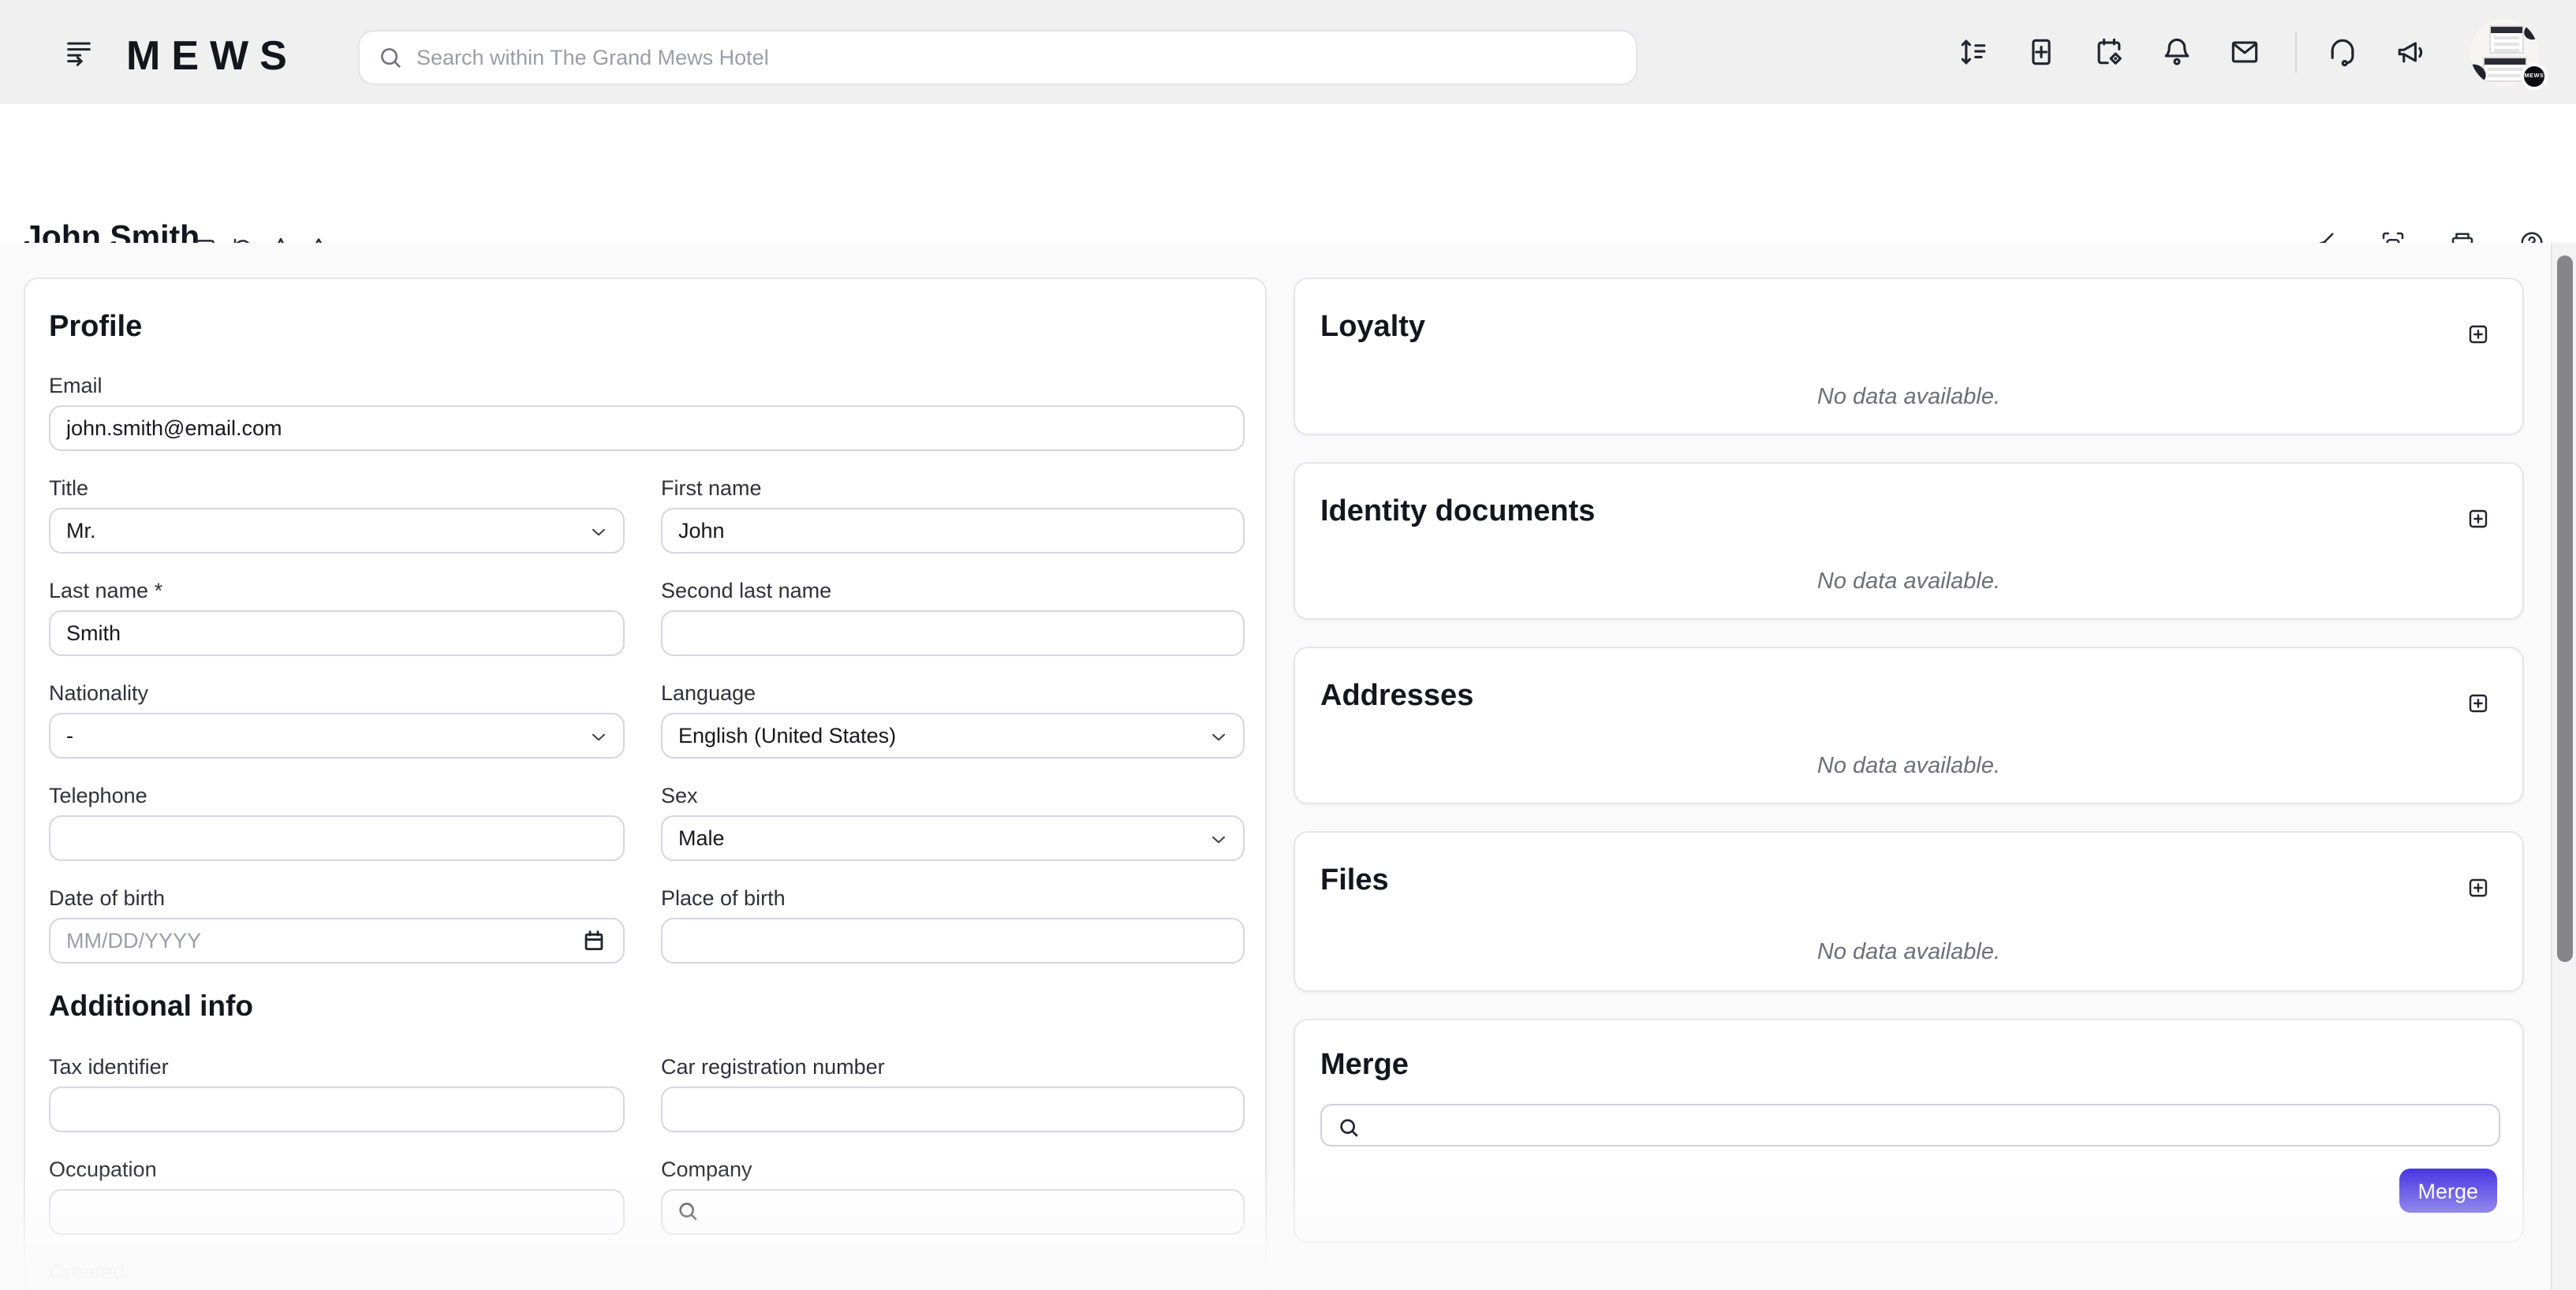 This screenshot has height=1290, width=2576. I want to click on addresses-heading: Addresses, so click(1397, 696).